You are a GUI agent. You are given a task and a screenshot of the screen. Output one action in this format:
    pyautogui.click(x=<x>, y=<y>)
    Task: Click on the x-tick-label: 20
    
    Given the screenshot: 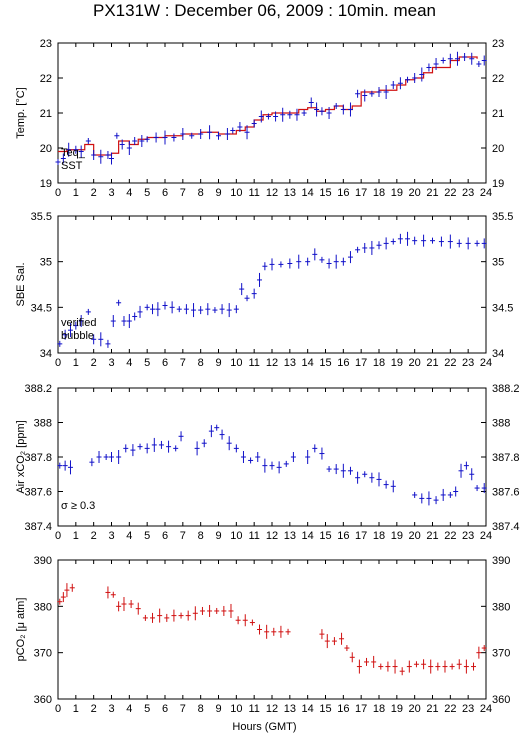 What is the action you would take?
    pyautogui.click(x=415, y=363)
    